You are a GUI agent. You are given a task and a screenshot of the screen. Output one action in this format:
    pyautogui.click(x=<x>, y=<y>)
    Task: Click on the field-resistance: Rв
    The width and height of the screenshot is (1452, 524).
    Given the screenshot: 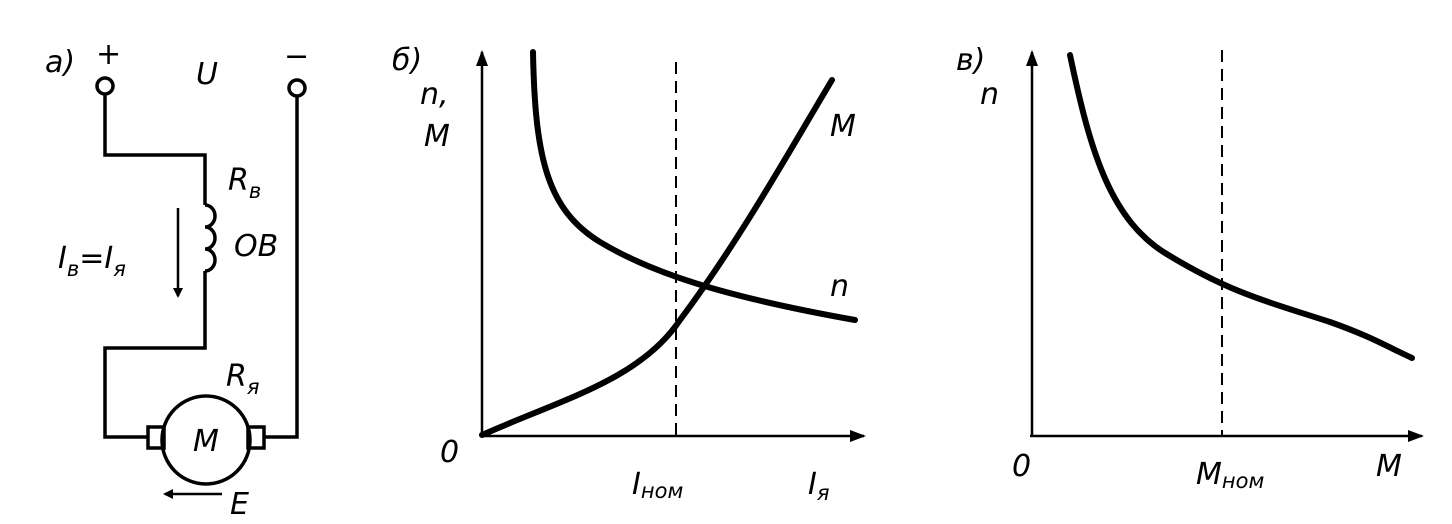 What is the action you would take?
    pyautogui.click(x=244, y=183)
    